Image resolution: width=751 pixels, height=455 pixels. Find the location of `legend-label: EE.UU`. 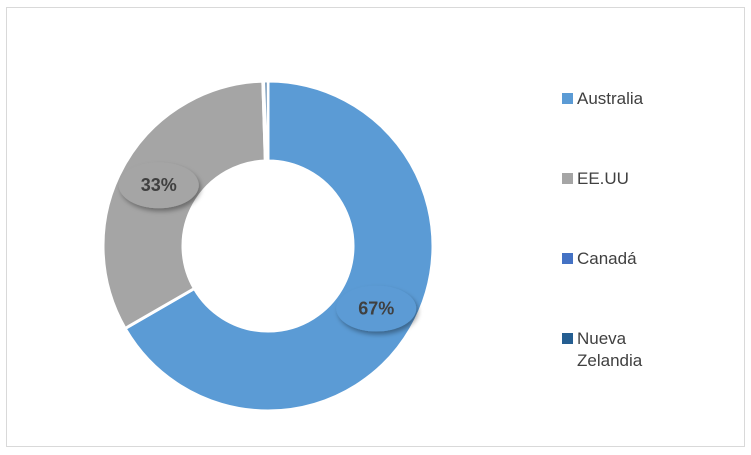

legend-label: EE.UU is located at coordinates (603, 178).